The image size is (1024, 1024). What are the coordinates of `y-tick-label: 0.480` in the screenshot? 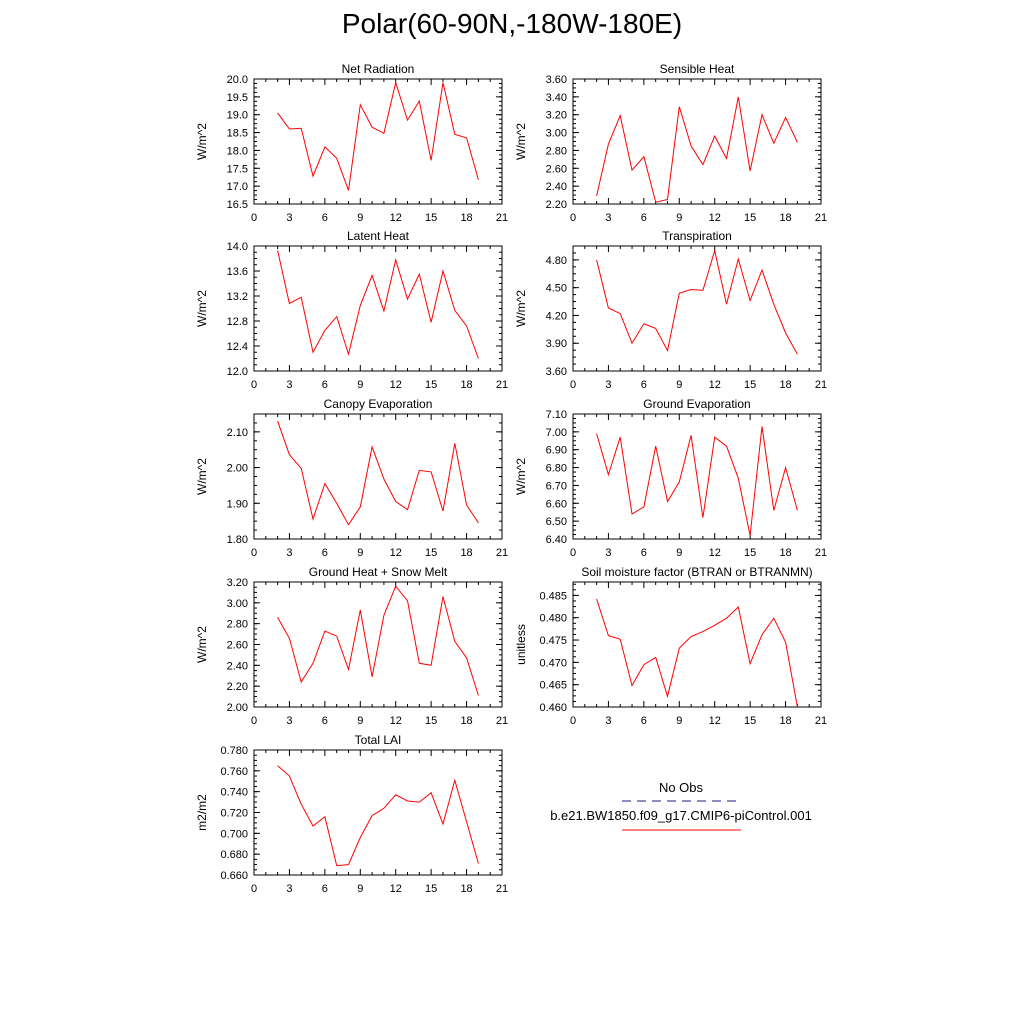 It's located at (553, 619).